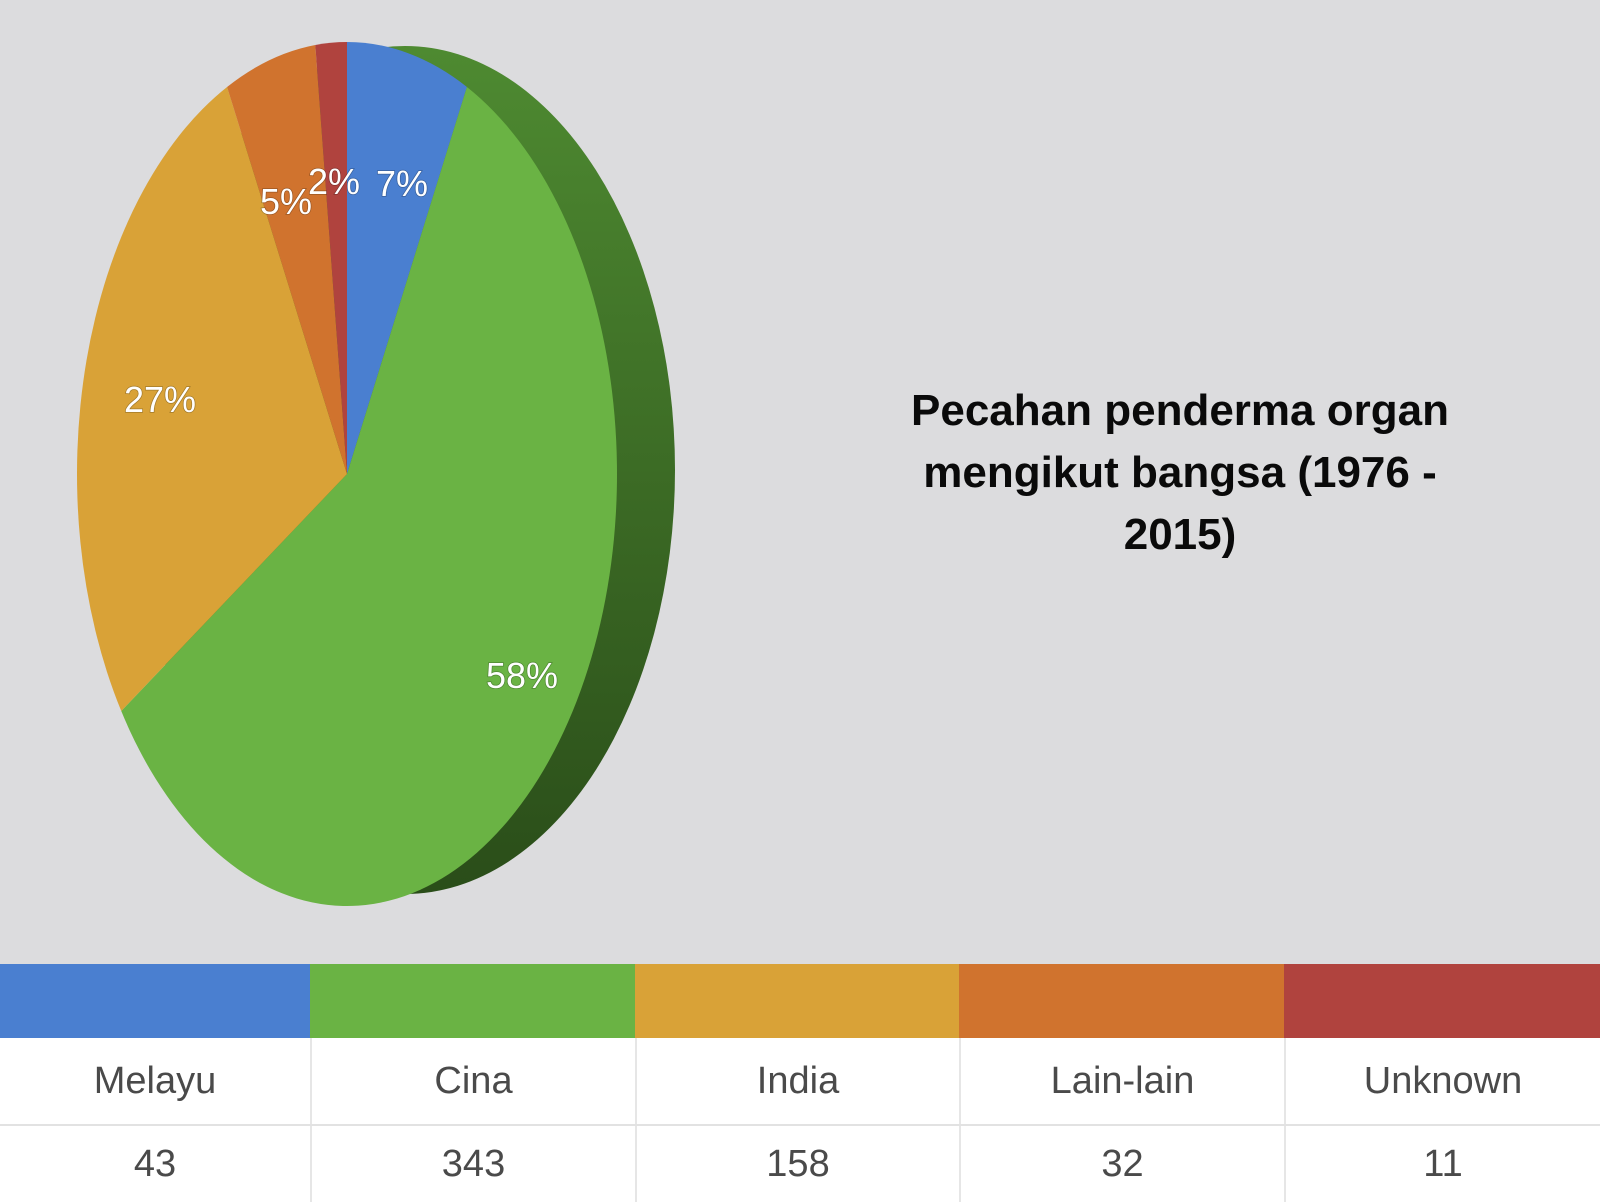 The height and width of the screenshot is (1202, 1600). Describe the element at coordinates (797, 1001) in the screenshot. I see `legend-swatch-india` at that location.